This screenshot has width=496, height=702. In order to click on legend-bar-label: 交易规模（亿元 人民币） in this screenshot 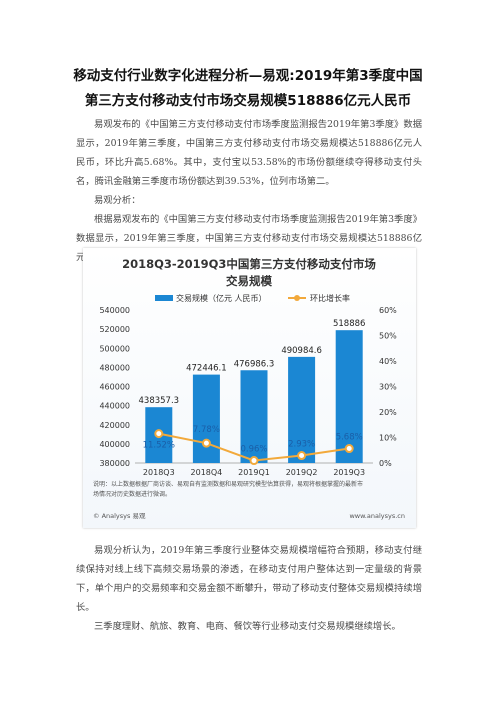, I will do `click(221, 298)`.